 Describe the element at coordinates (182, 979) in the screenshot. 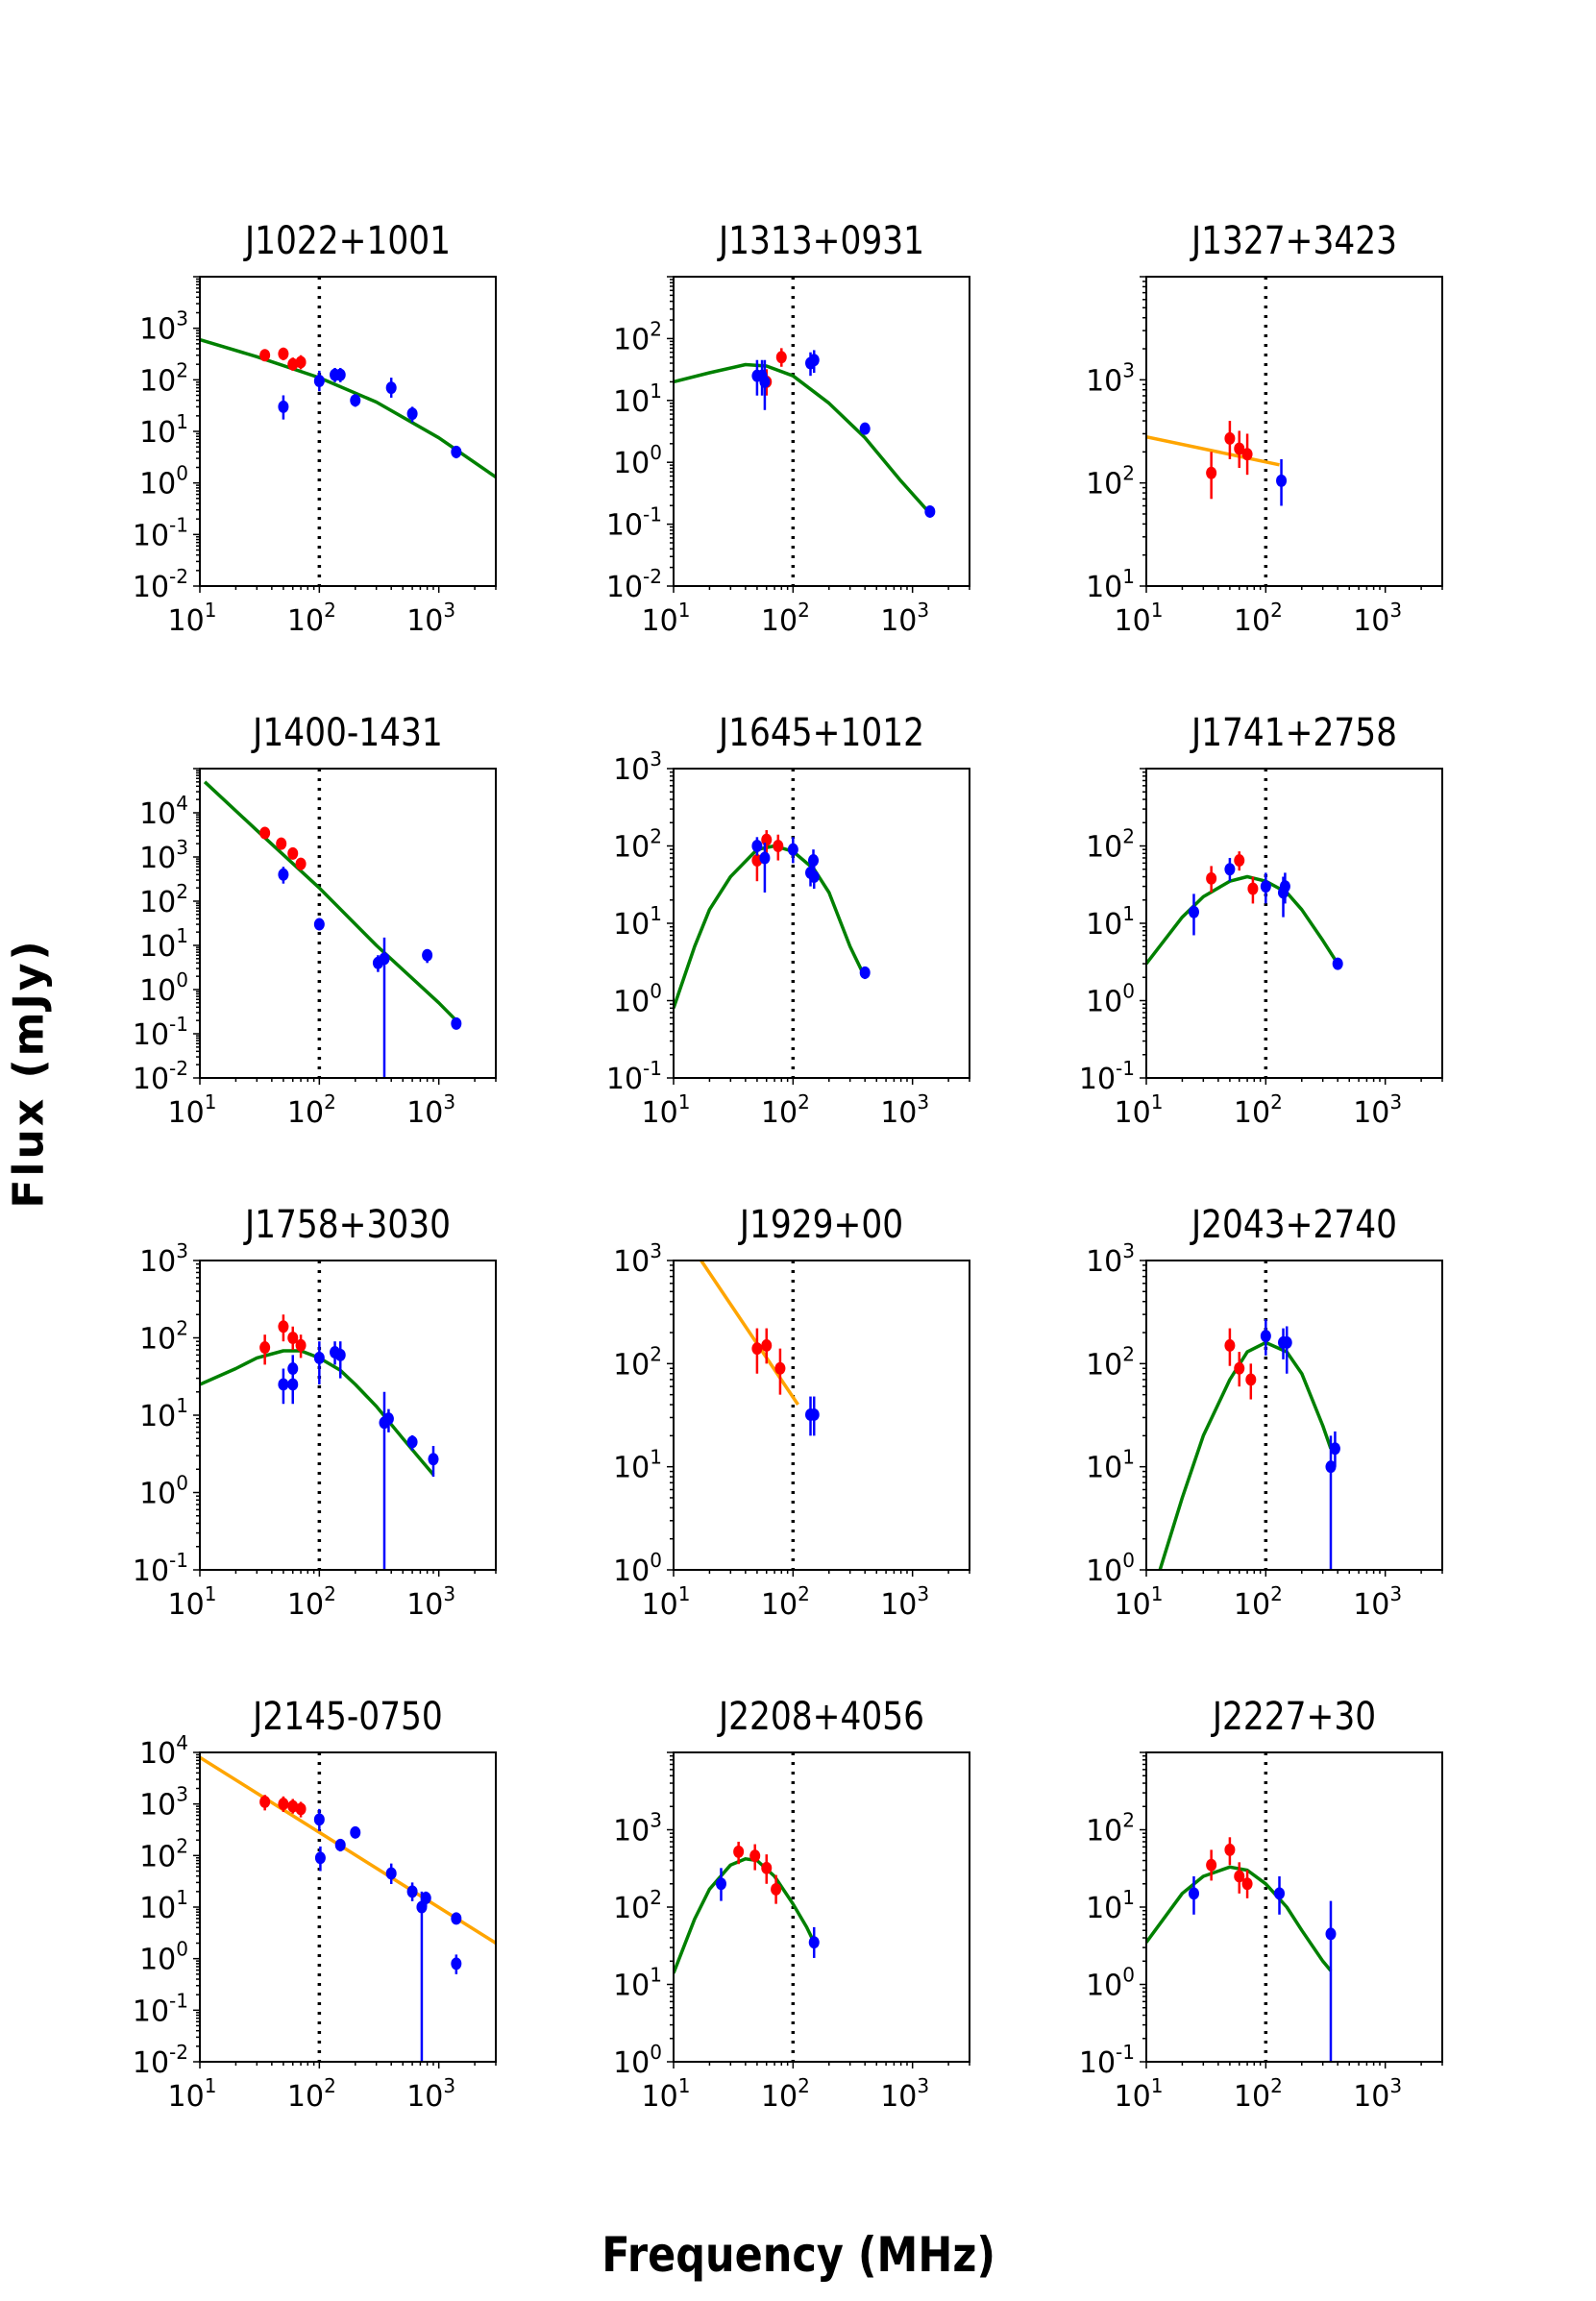

I see `y-tick-exponent: 0` at that location.